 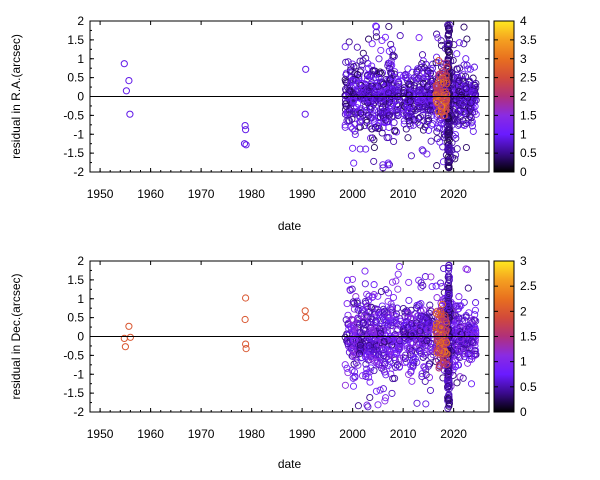 What do you see at coordinates (523, 134) in the screenshot?
I see `colorbar-tick-label: 1` at bounding box center [523, 134].